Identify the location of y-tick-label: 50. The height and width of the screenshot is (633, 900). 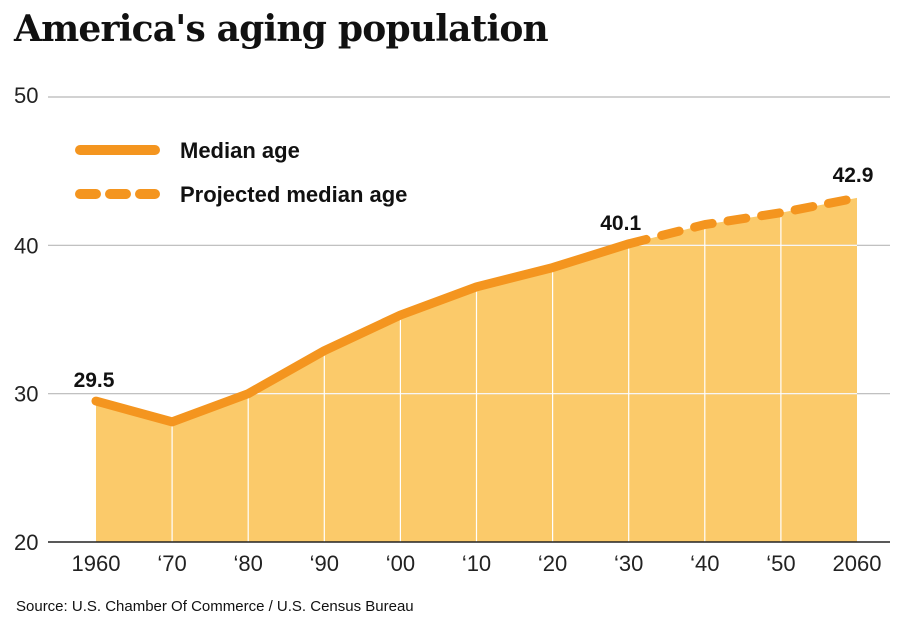
(26, 95).